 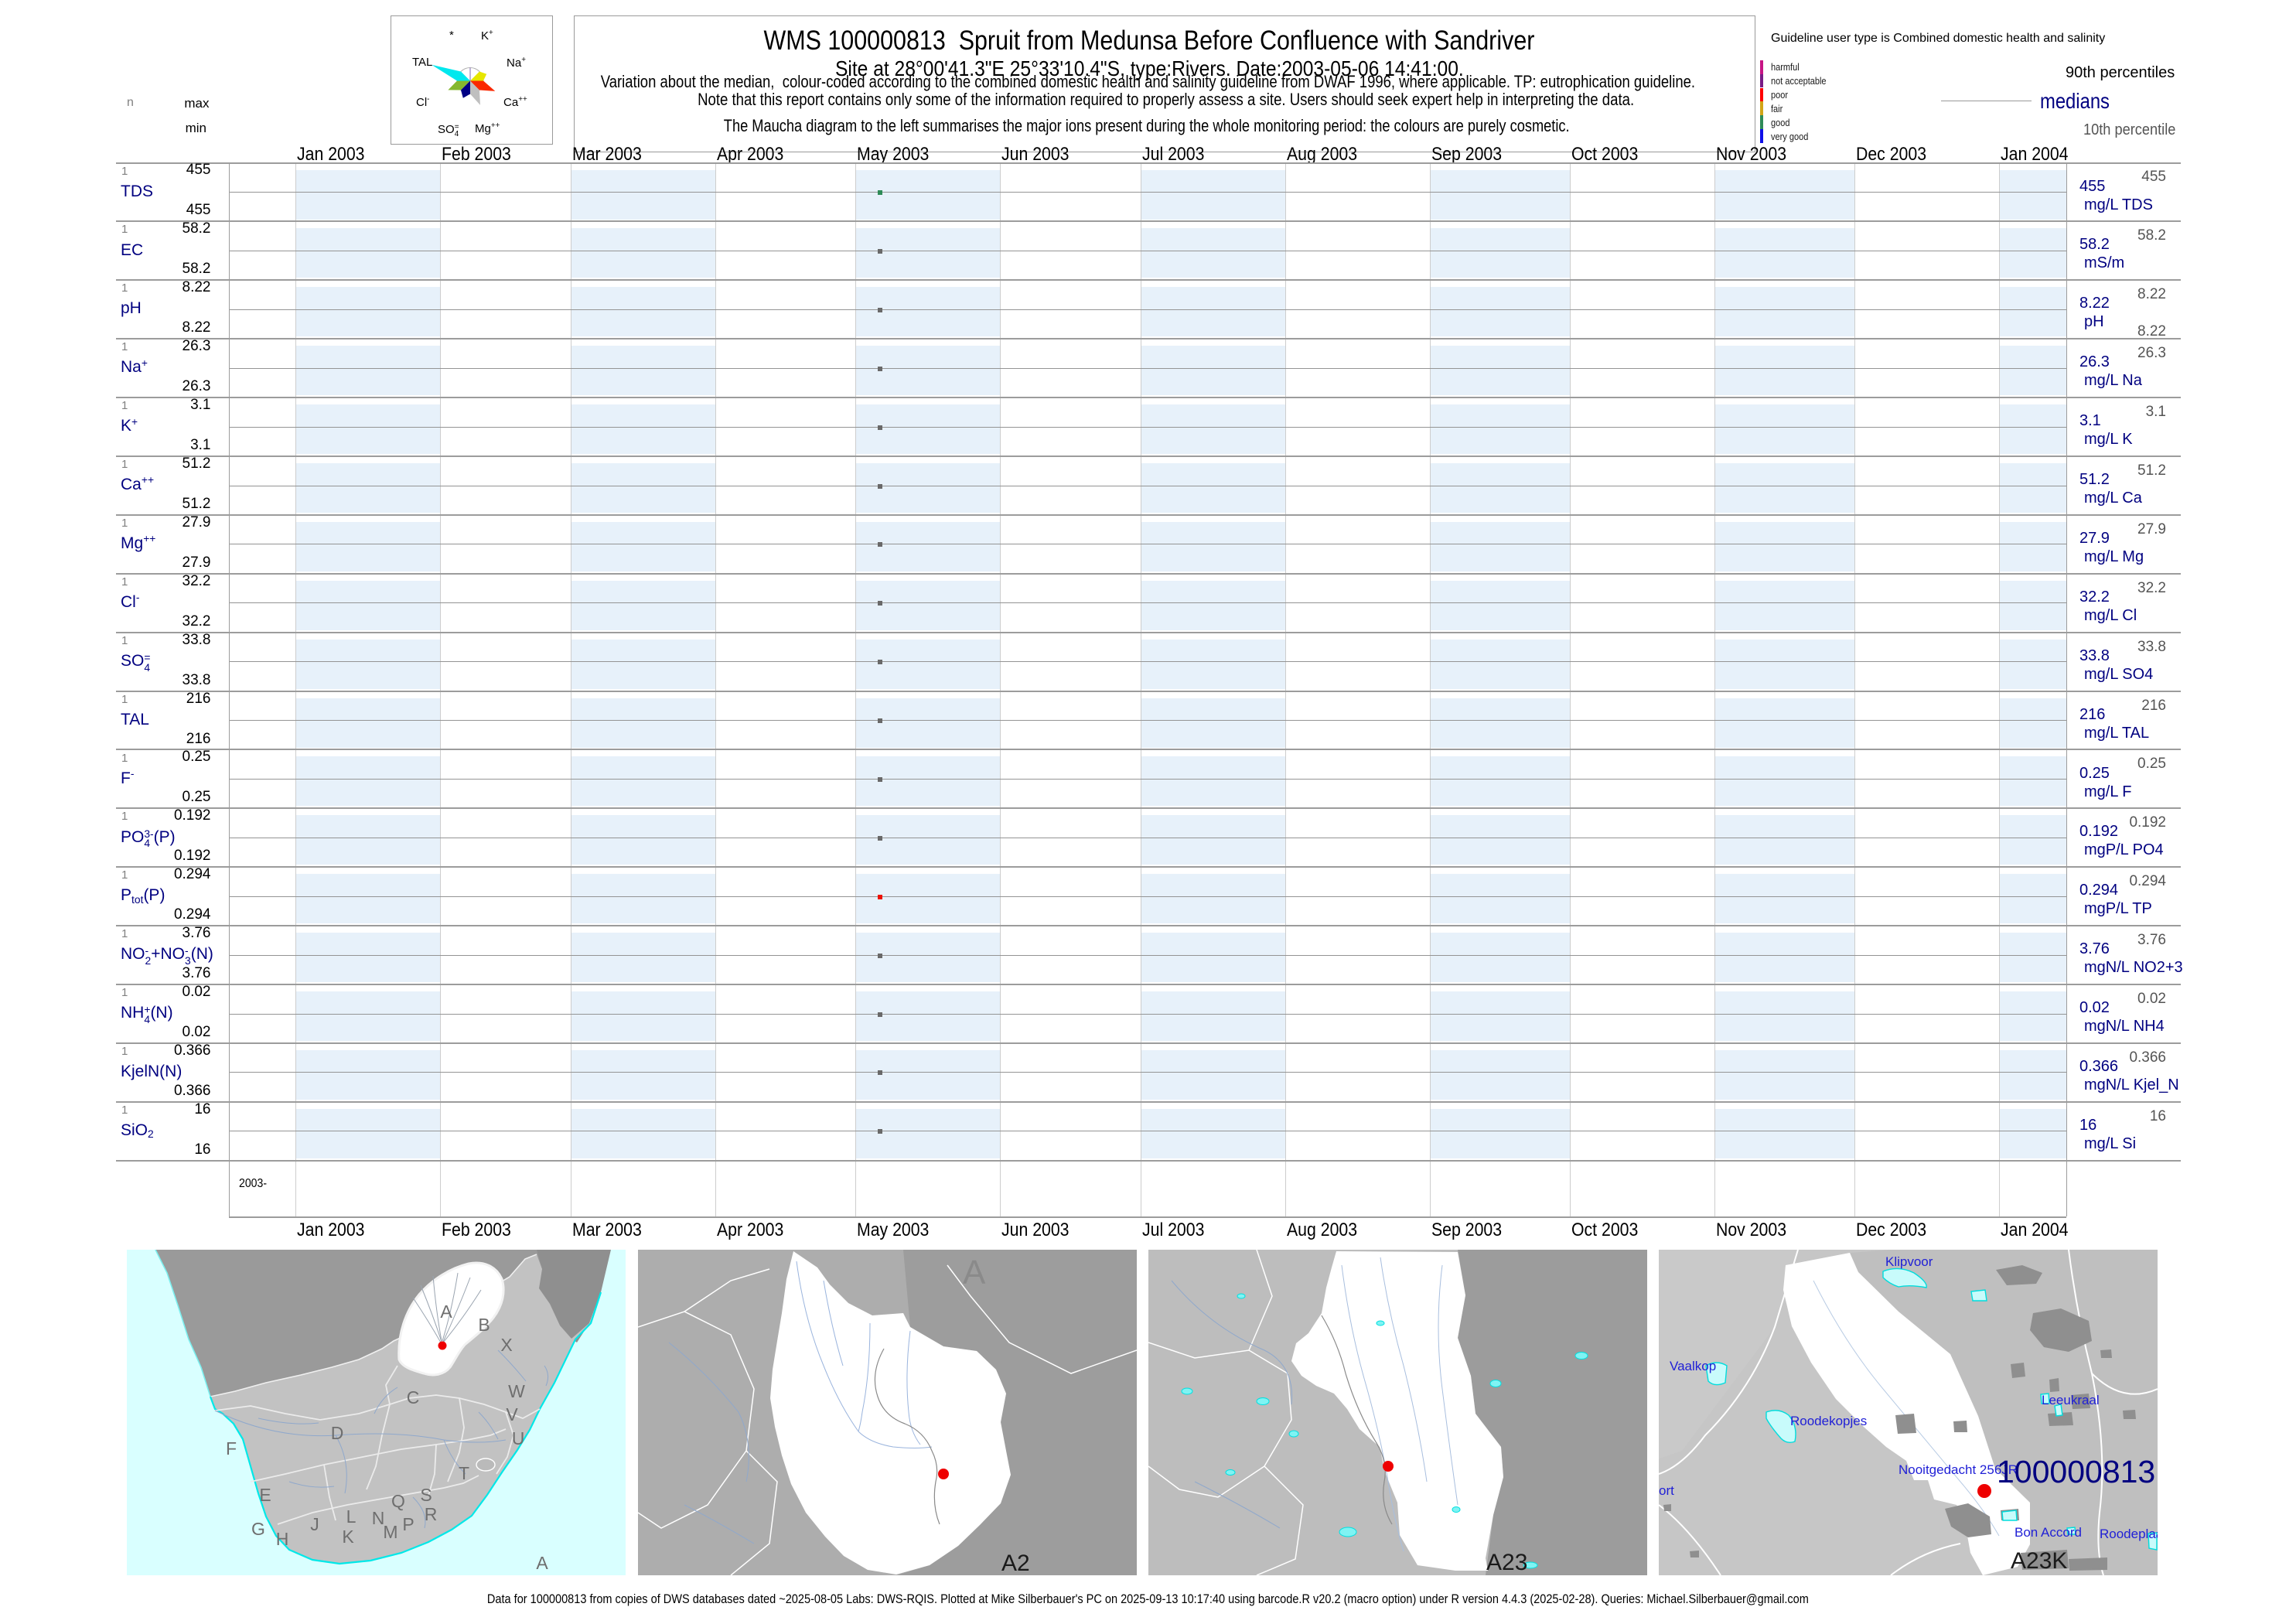 What do you see at coordinates (282, 1539) in the screenshot?
I see `svg-text: H` at bounding box center [282, 1539].